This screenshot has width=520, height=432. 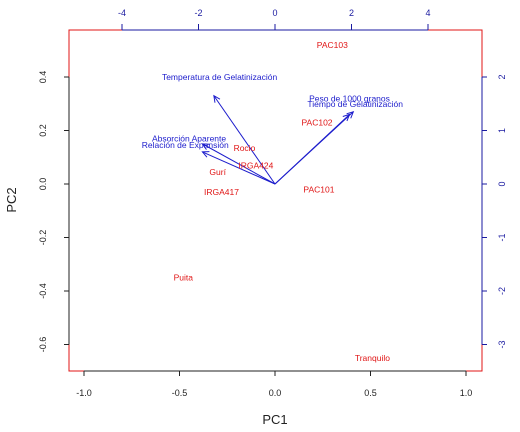 I want to click on observation-label: Puita, so click(x=184, y=278).